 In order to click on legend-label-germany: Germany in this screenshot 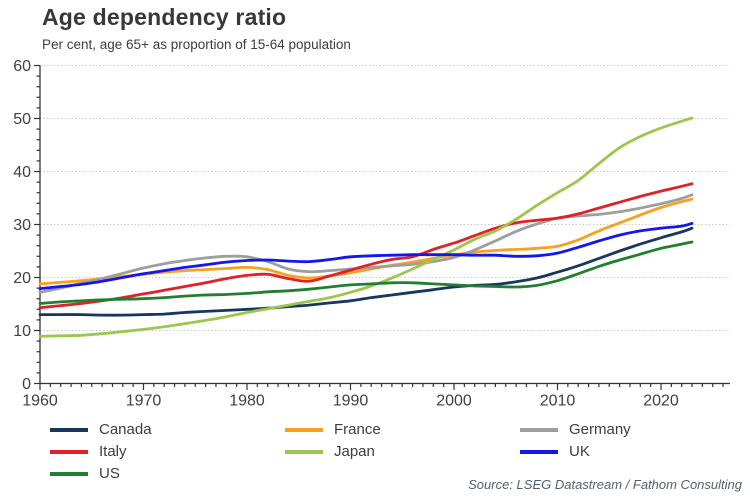, I will do `click(600, 429)`.